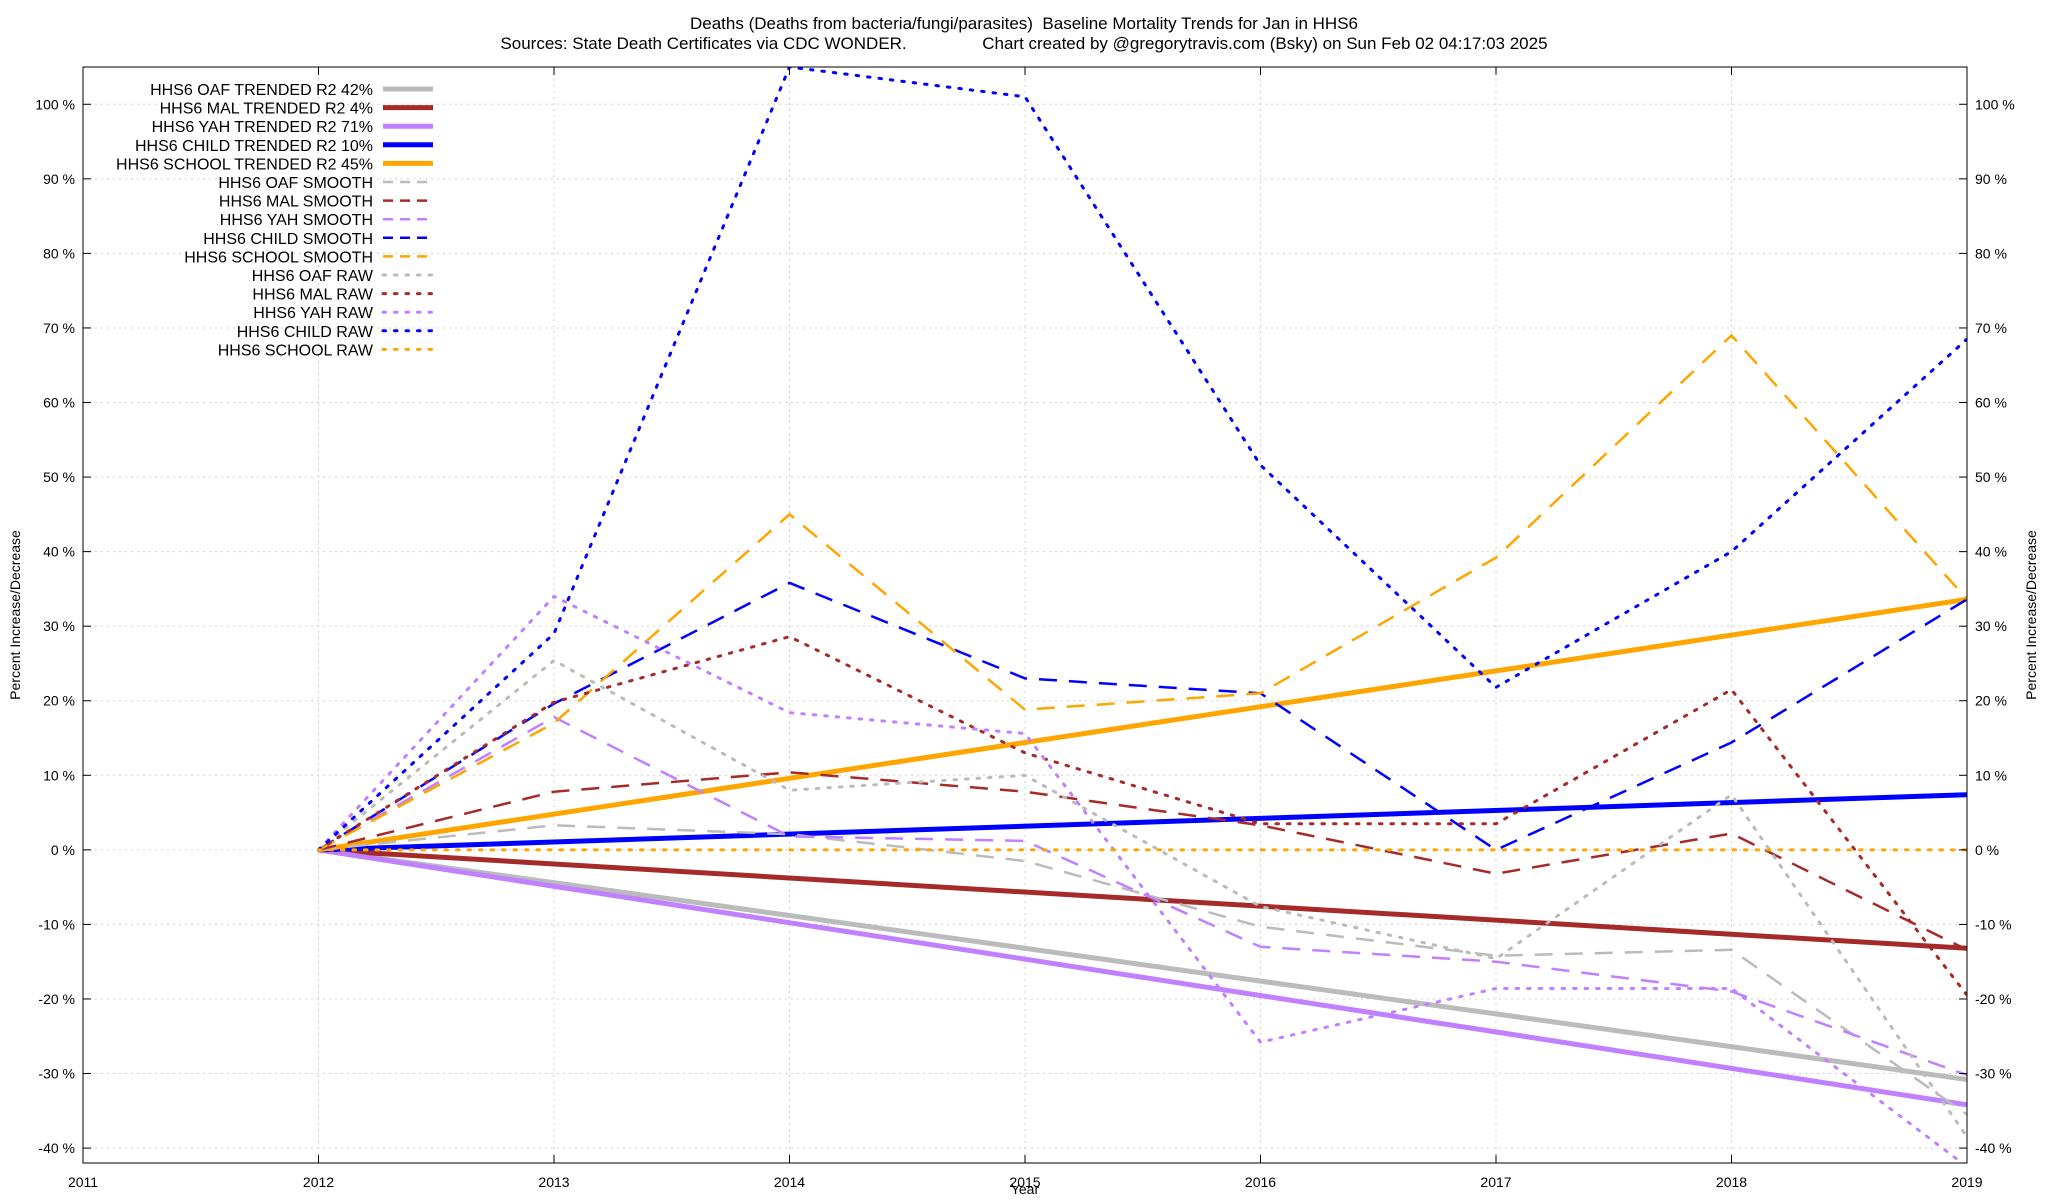 Image resolution: width=2048 pixels, height=1200 pixels. I want to click on y2-tick-label: 80 %, so click(1991, 253).